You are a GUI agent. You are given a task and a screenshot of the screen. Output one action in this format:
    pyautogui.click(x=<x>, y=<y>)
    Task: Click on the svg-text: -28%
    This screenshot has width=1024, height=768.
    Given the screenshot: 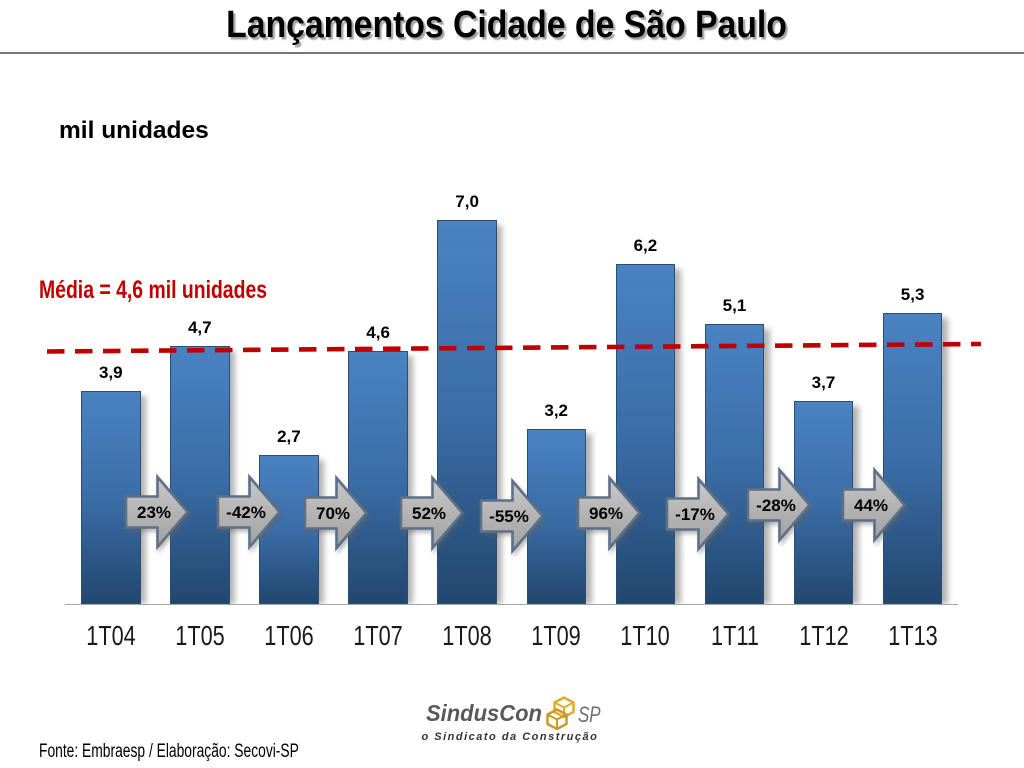 What is the action you would take?
    pyautogui.click(x=776, y=505)
    